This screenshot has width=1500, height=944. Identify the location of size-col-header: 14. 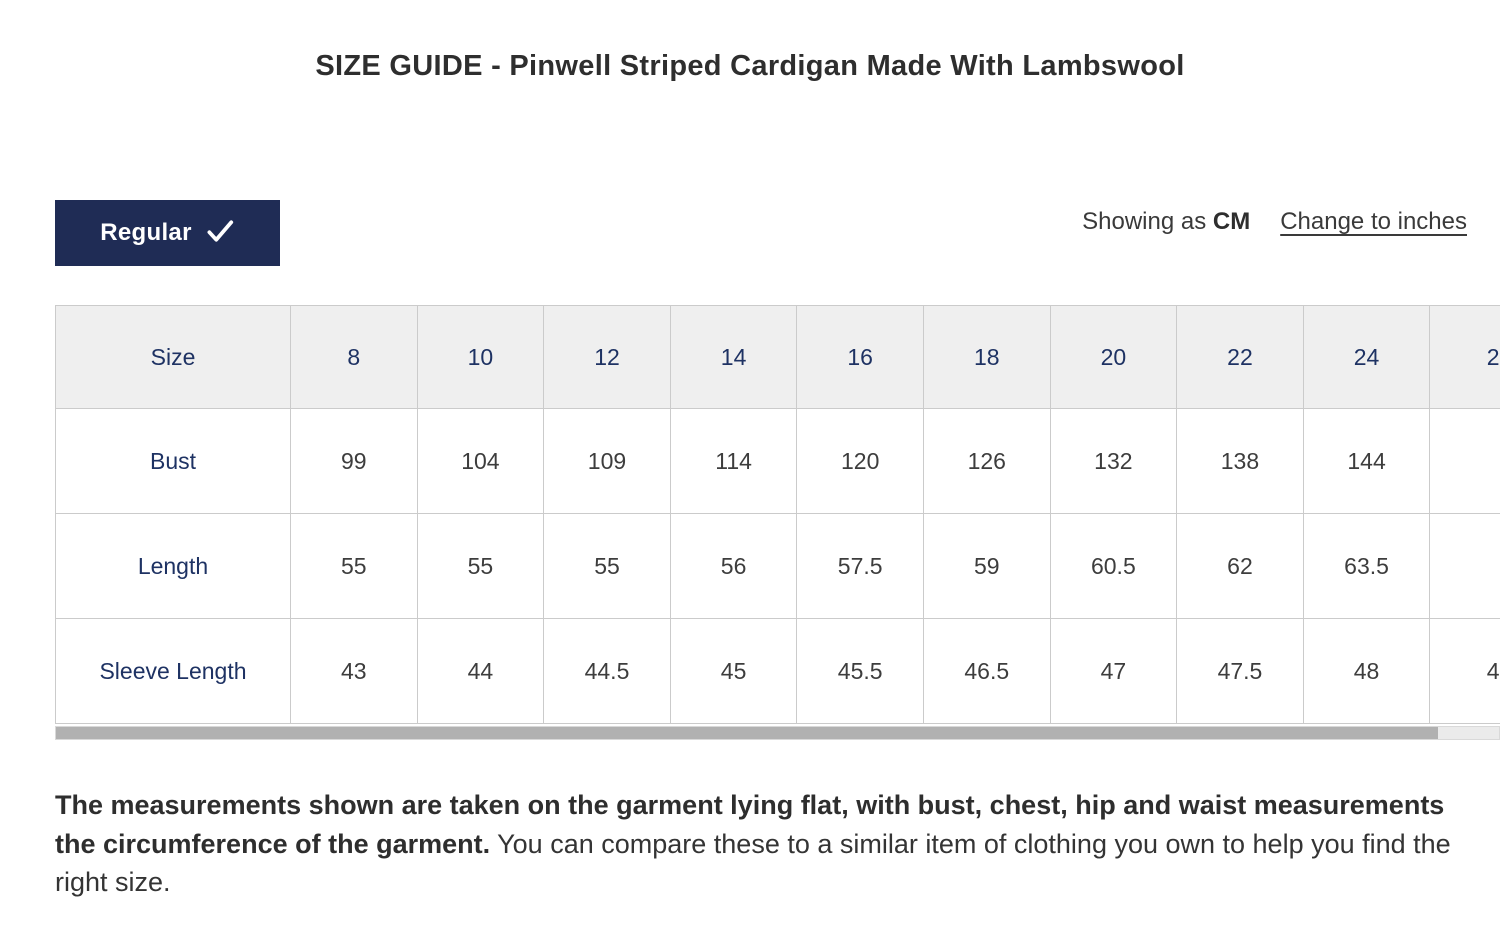
(733, 357).